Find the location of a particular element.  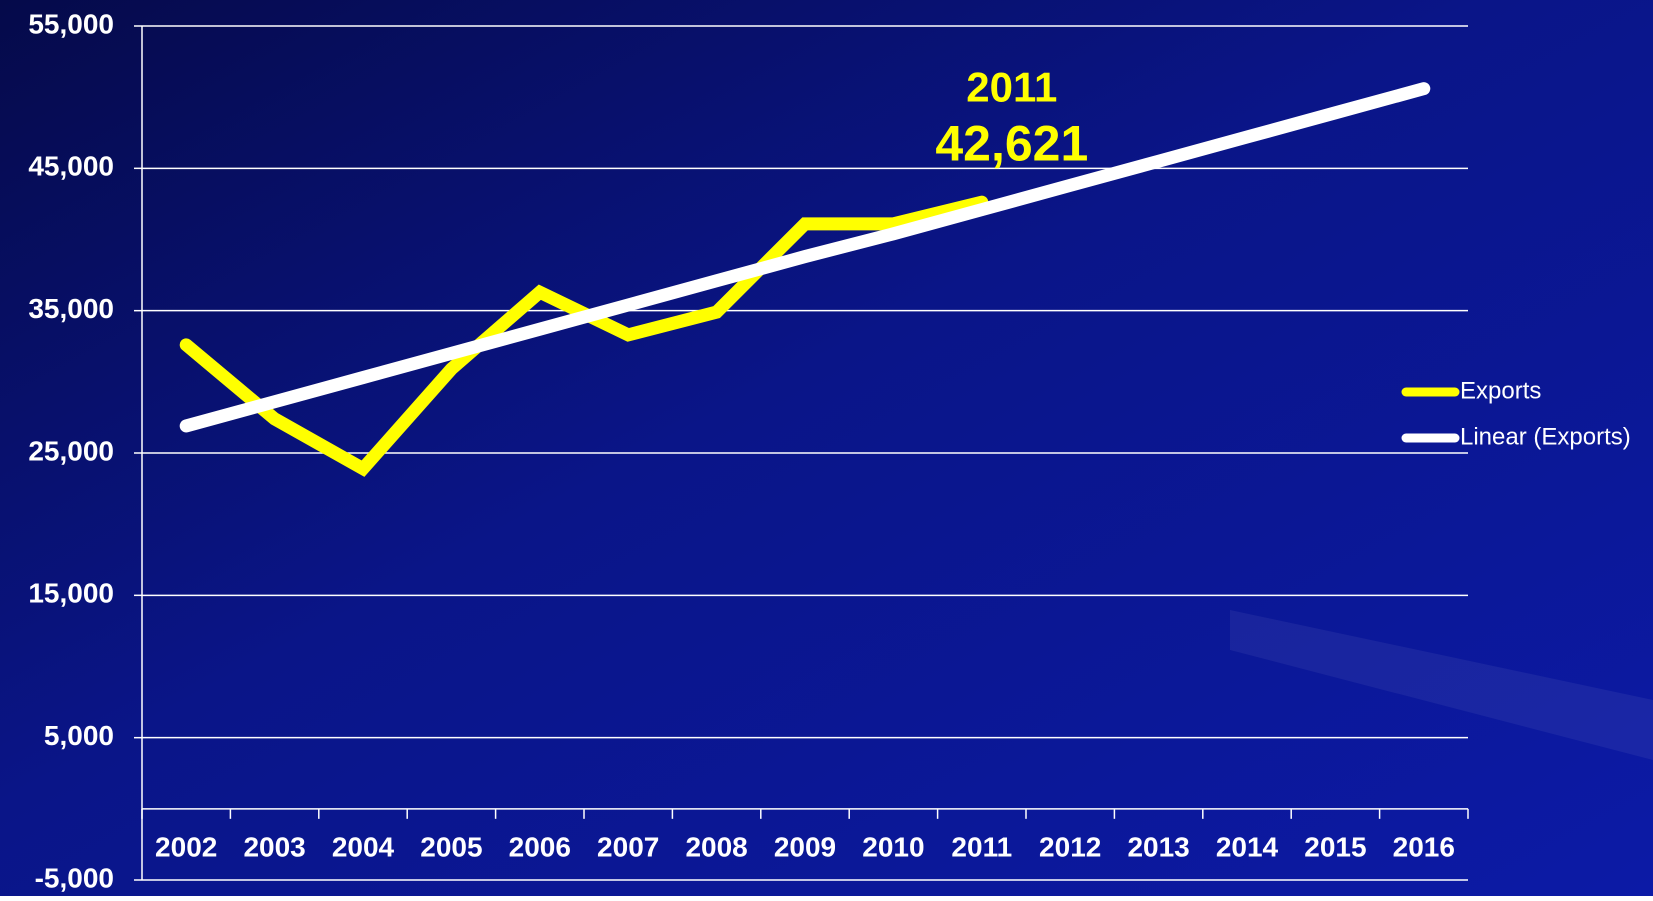

y-tick-label: 35,000 is located at coordinates (71, 308).